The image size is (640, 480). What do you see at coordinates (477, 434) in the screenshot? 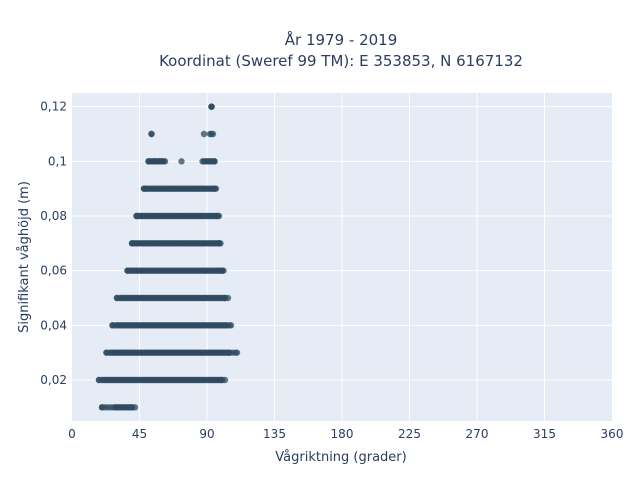
I see `x-tick-label: 270` at bounding box center [477, 434].